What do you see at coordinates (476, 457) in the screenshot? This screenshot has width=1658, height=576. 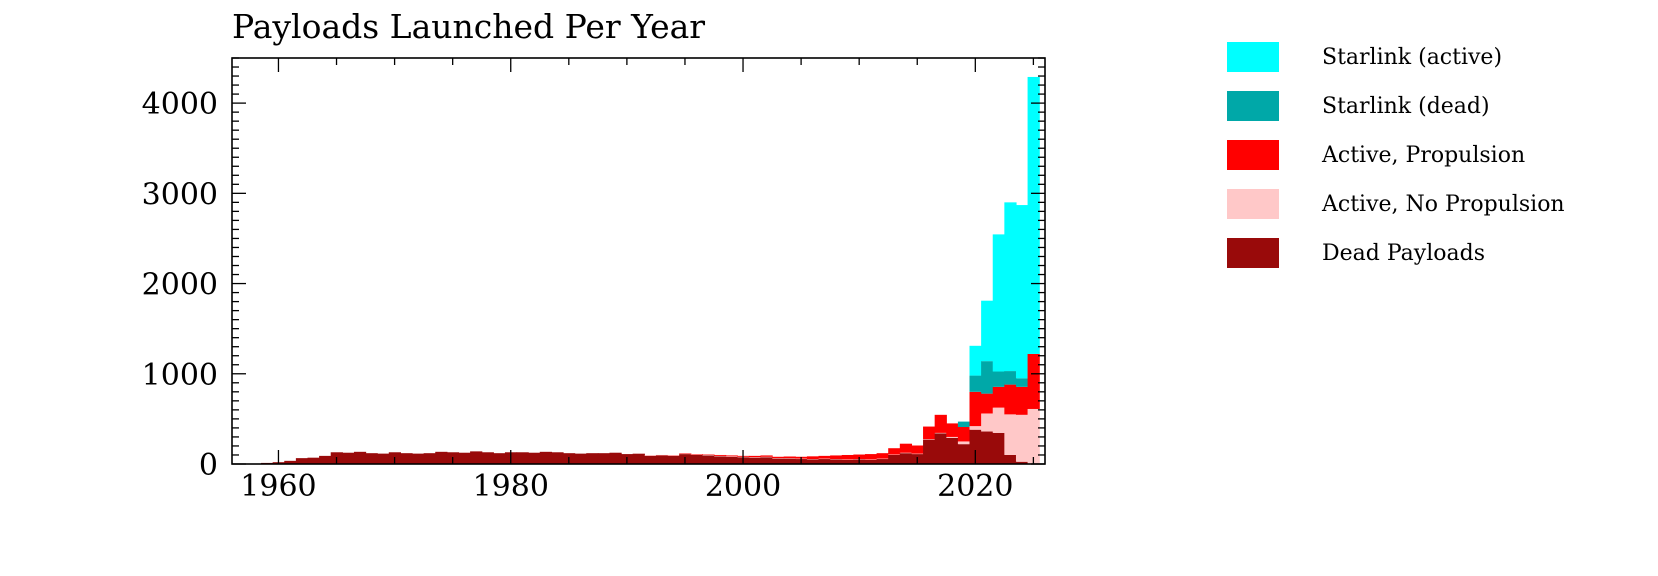 I see `bar-dead-payloads-1977` at bounding box center [476, 457].